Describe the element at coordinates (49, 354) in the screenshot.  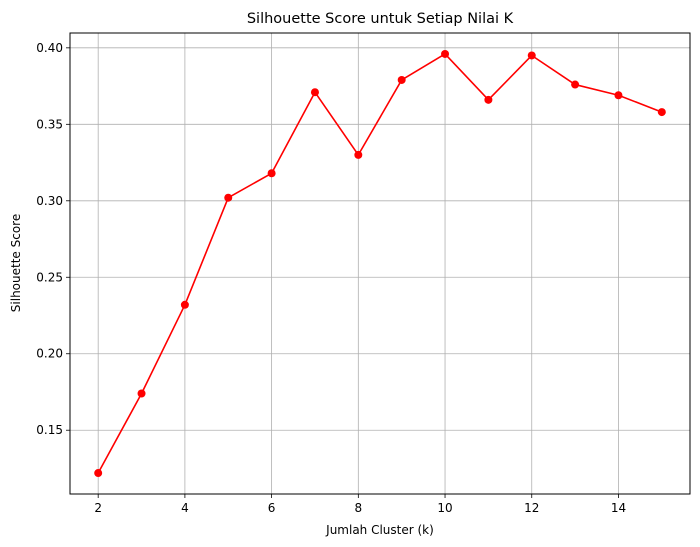
I see `y-tick-label: 0.20` at that location.